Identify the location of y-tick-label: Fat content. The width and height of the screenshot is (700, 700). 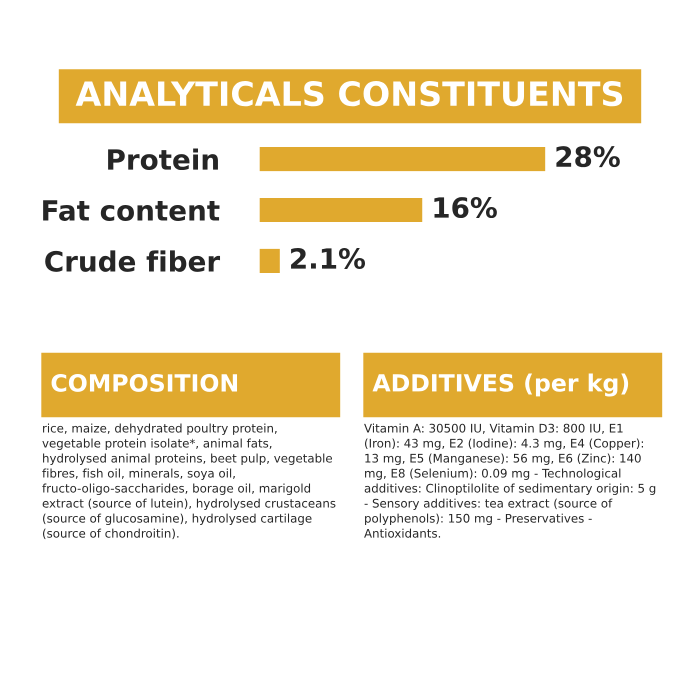
(131, 210).